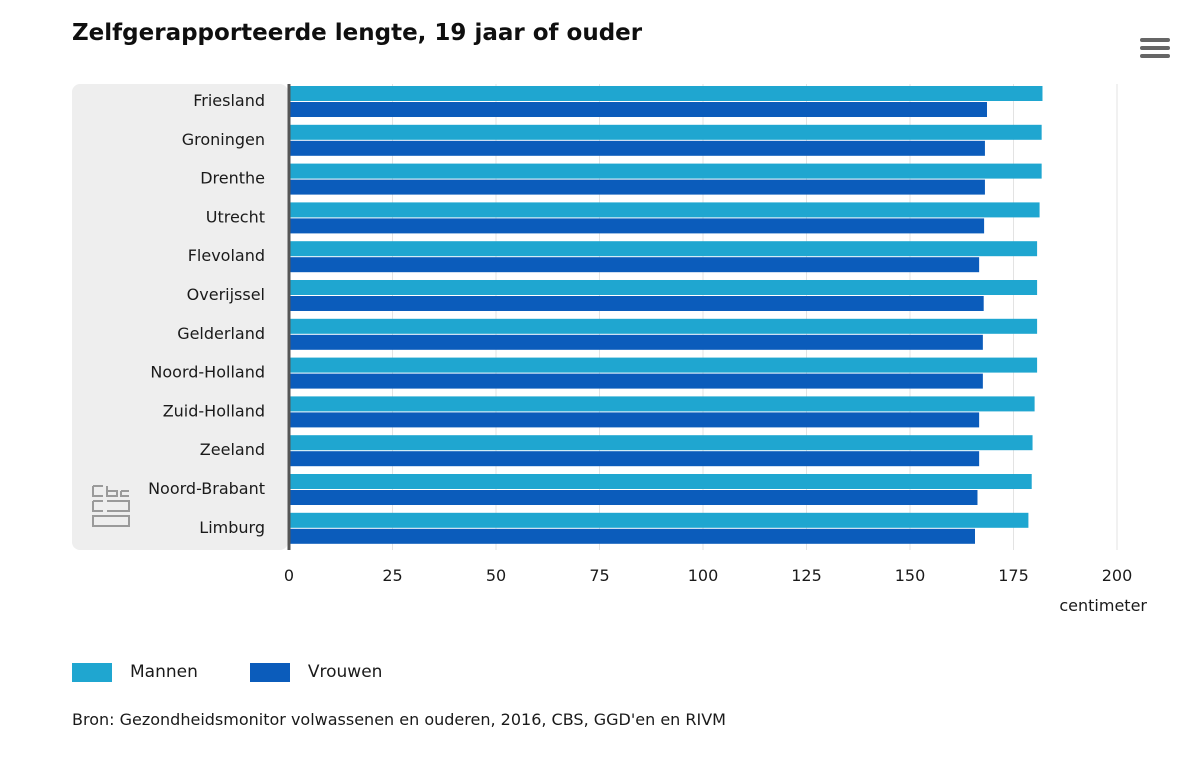  I want to click on bar-vrouwen-utrecht, so click(637, 226).